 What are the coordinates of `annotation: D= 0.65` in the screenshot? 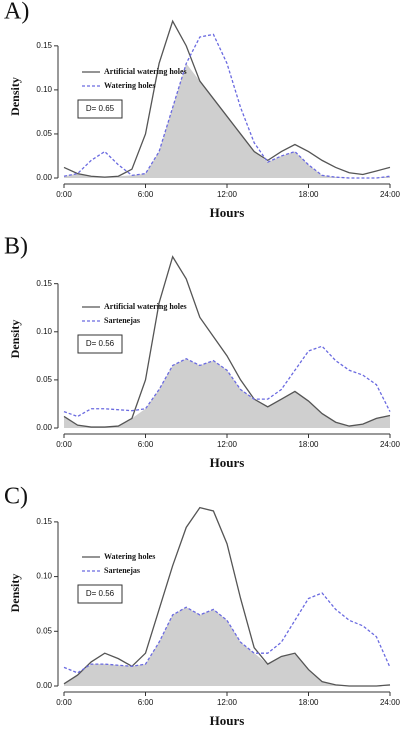 It's located at (100, 108).